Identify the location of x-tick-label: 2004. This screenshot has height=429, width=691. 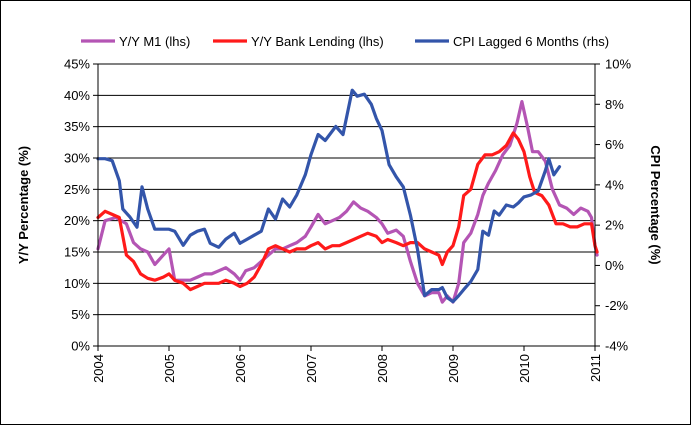
(98, 368).